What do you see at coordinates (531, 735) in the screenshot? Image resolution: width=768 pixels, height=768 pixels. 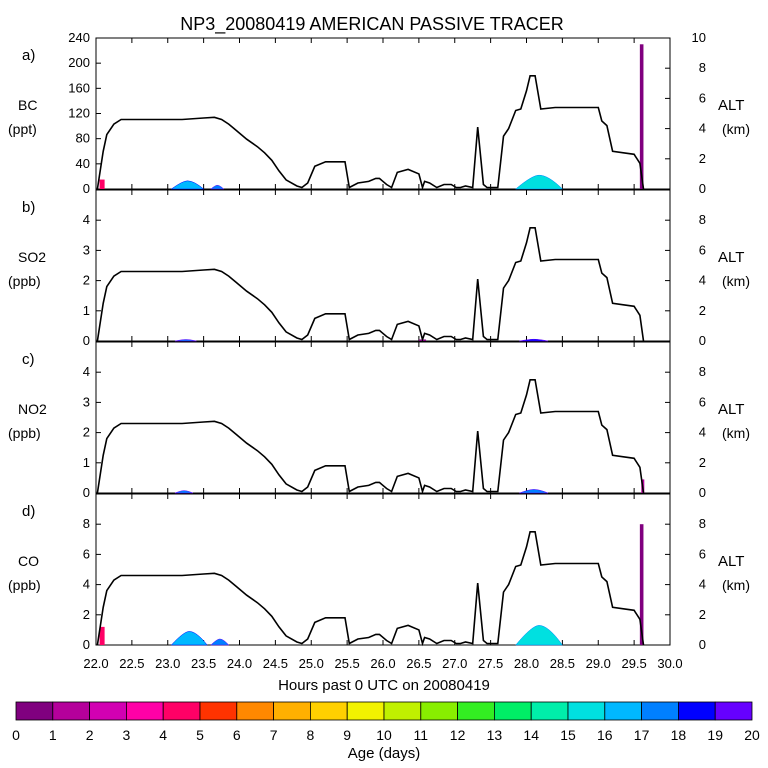 I see `colorbar-tick-label: 14` at bounding box center [531, 735].